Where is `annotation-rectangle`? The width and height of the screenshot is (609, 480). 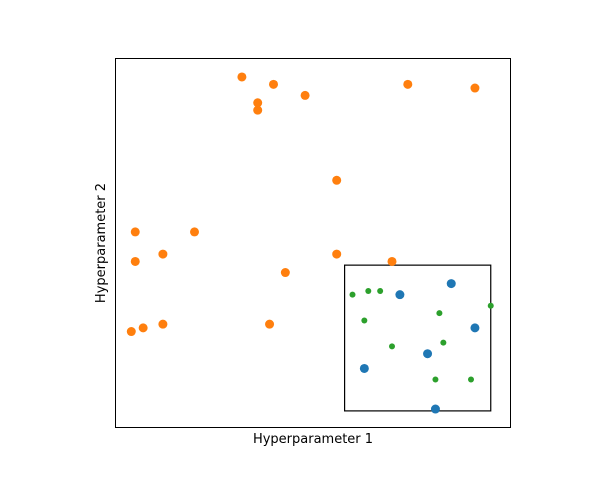
annotation-rectangle is located at coordinates (418, 338).